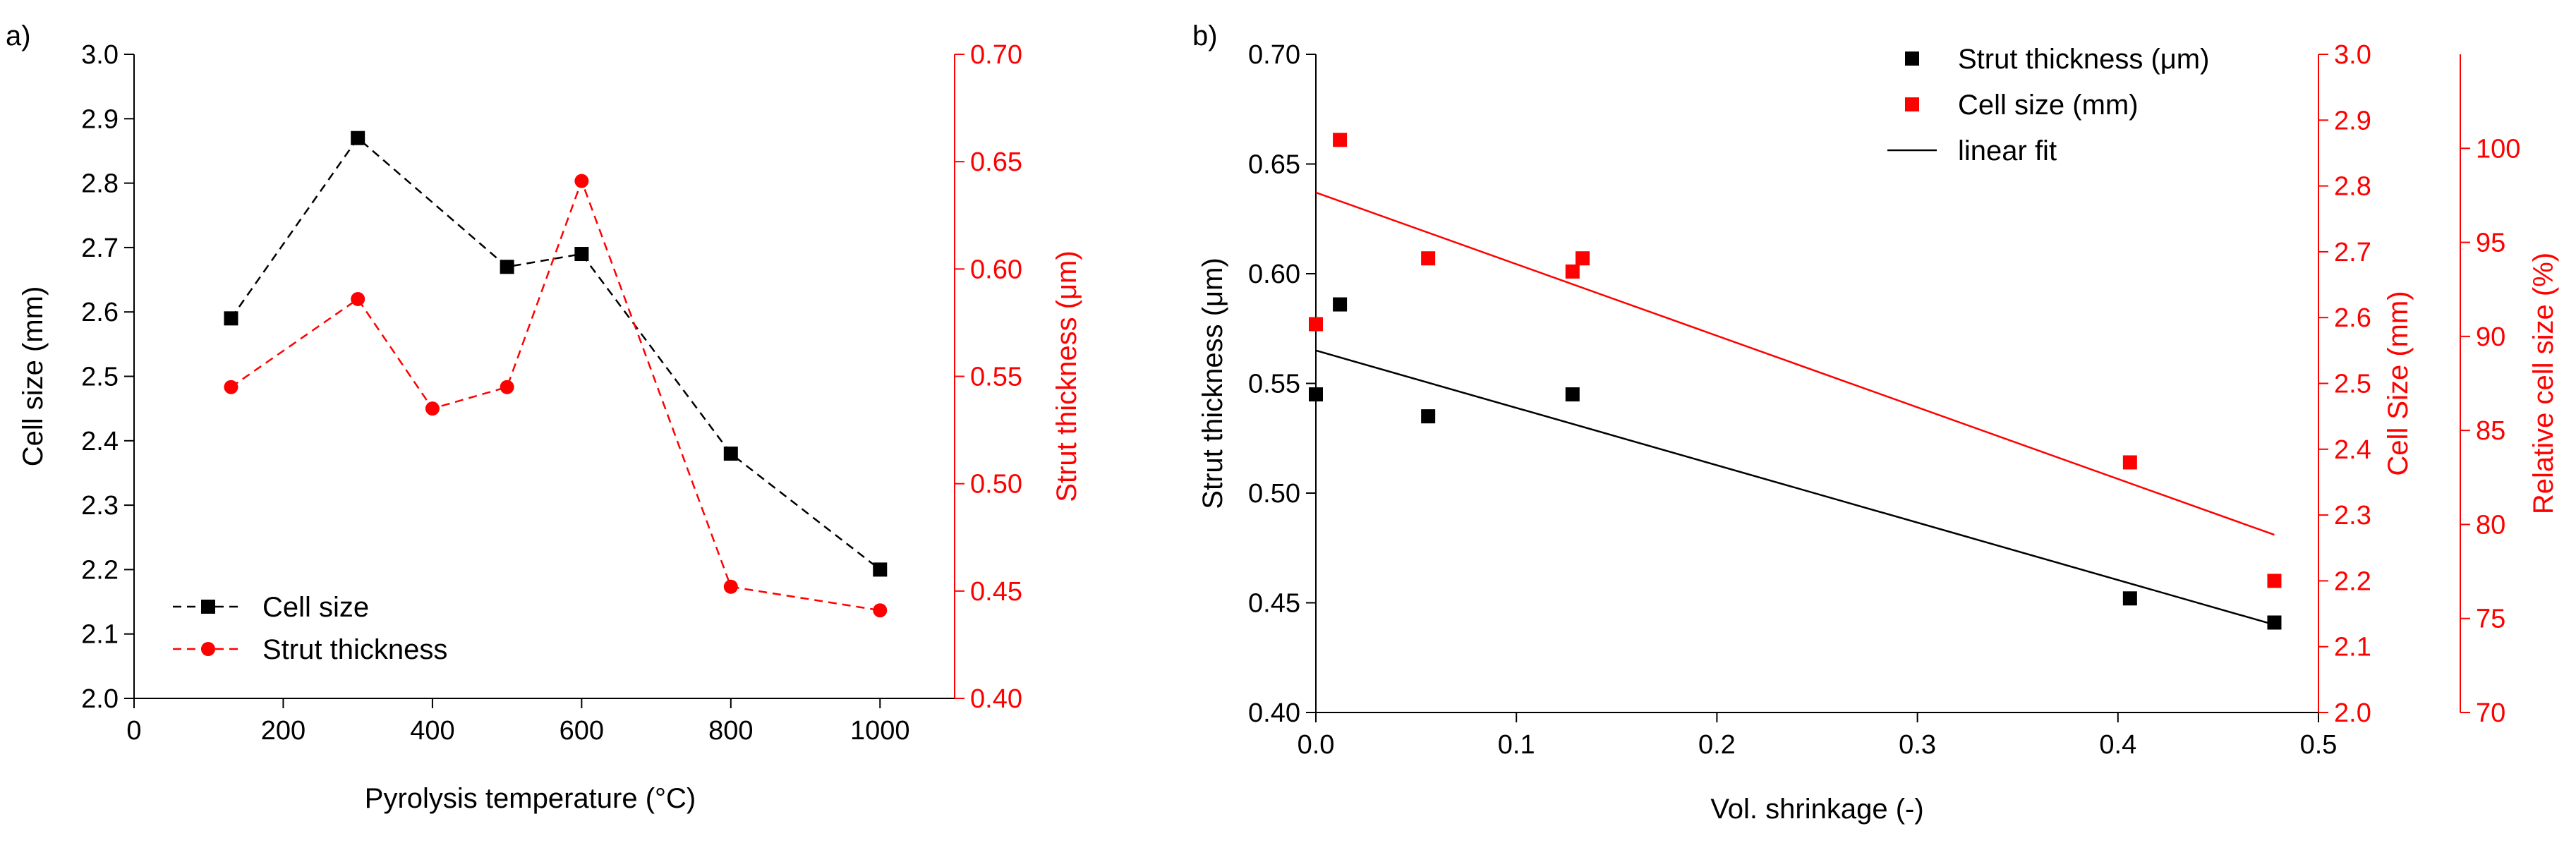  I want to click on a-legend-strut-thickness-label: Strut thickness, so click(355, 649).